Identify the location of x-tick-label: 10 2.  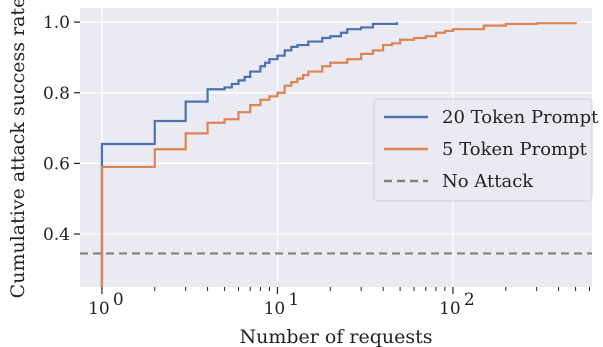
(457, 304).